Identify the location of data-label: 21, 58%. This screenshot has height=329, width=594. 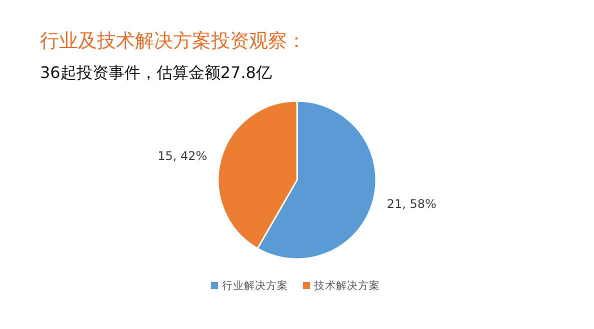
(411, 204).